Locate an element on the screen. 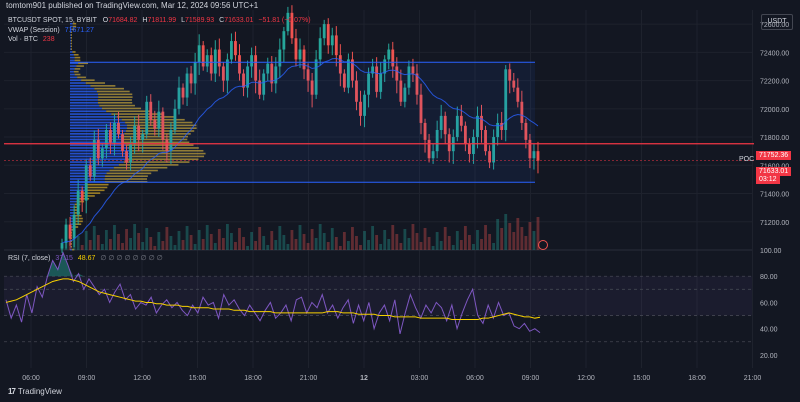 This screenshot has width=800, height=402. volume-legend: Vol · BTC 238 is located at coordinates (31, 39).